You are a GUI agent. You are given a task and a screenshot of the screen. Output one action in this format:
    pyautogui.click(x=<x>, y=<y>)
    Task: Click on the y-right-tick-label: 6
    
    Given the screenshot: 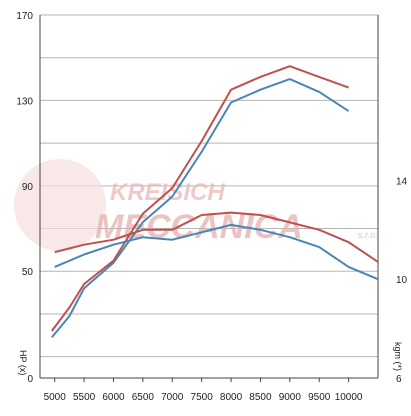 What is the action you would take?
    pyautogui.click(x=399, y=379)
    